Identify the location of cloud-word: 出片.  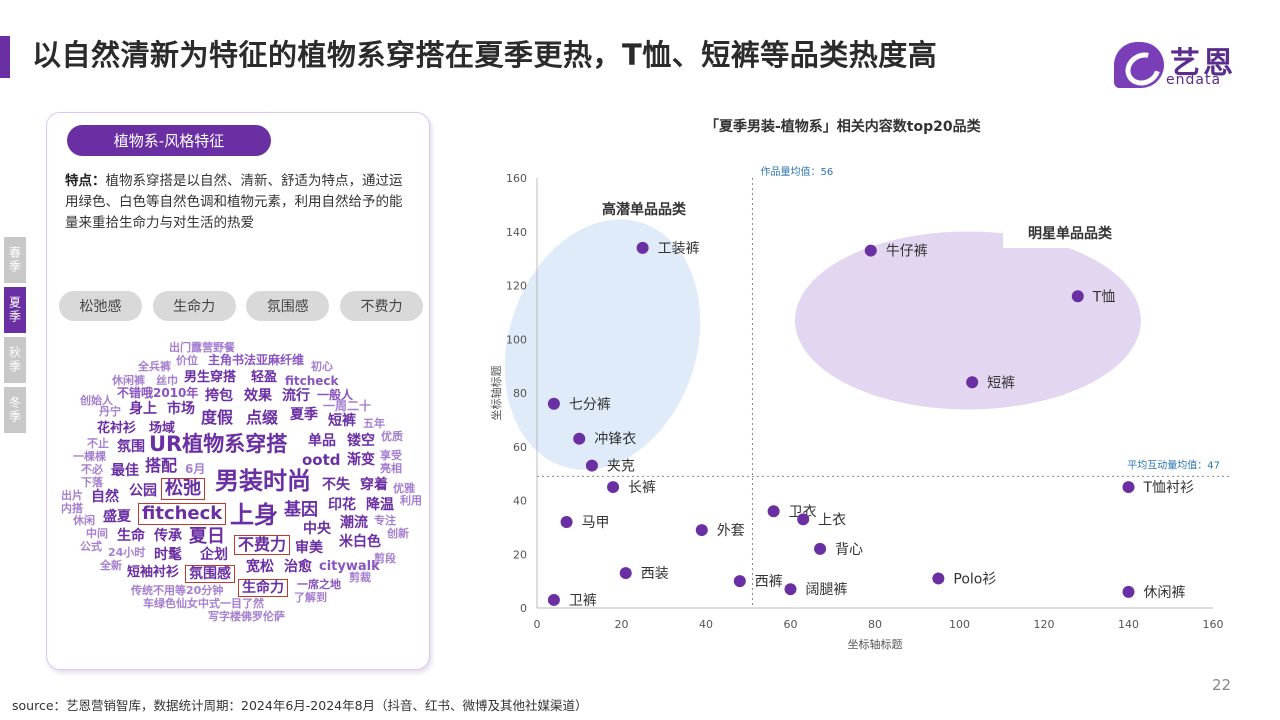
(72, 495).